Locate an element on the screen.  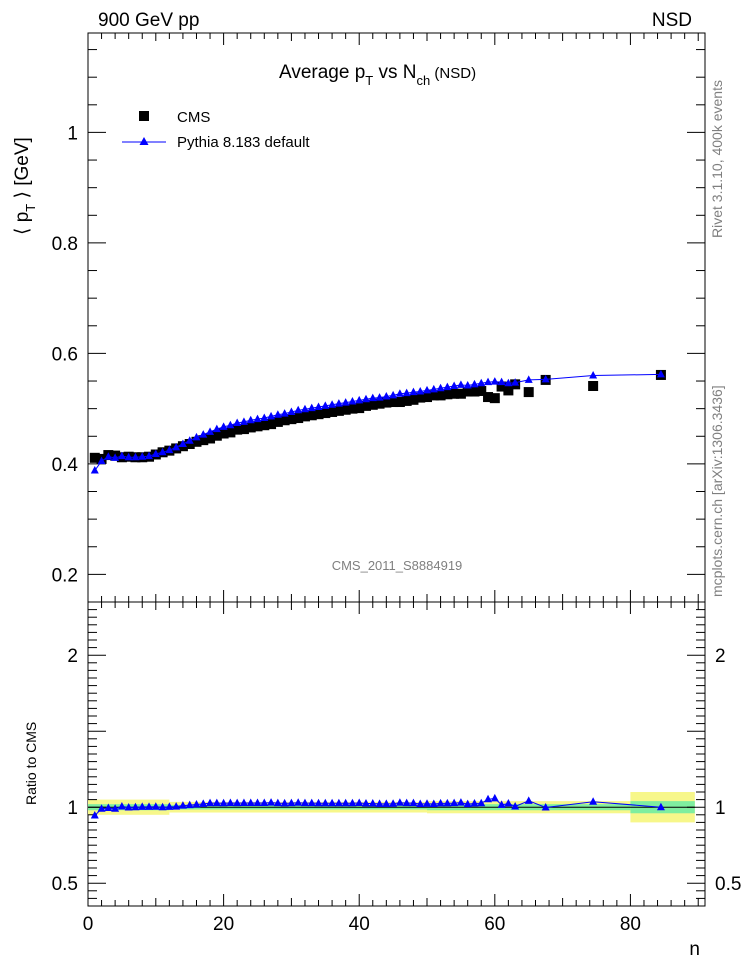
main-y-tick-label: 0.2 is located at coordinates (65, 575).